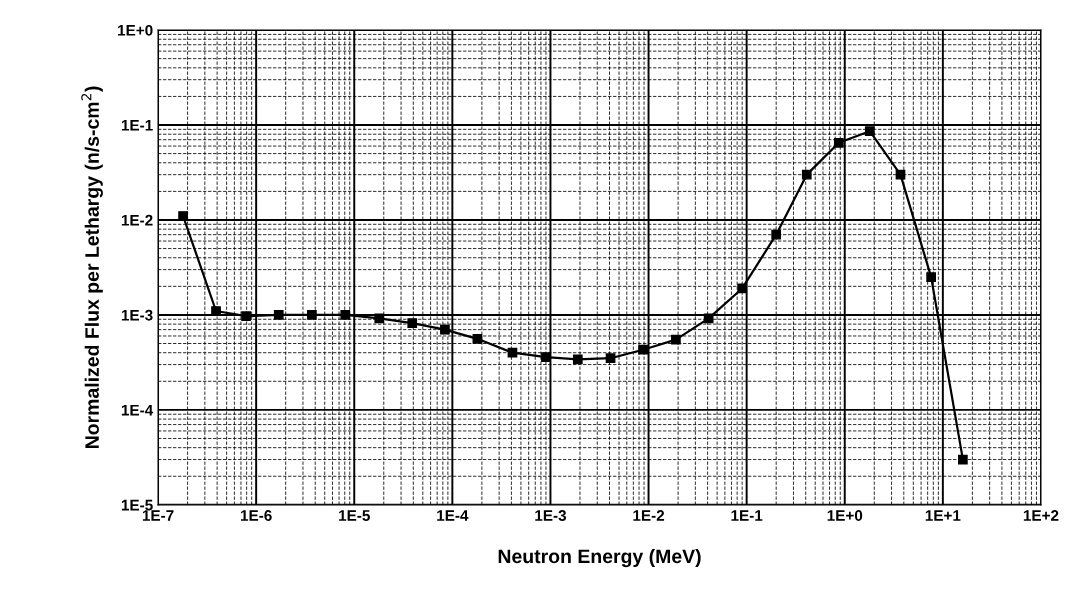  Describe the element at coordinates (137, 505) in the screenshot. I see `y-tick-label: 1E-5` at that location.